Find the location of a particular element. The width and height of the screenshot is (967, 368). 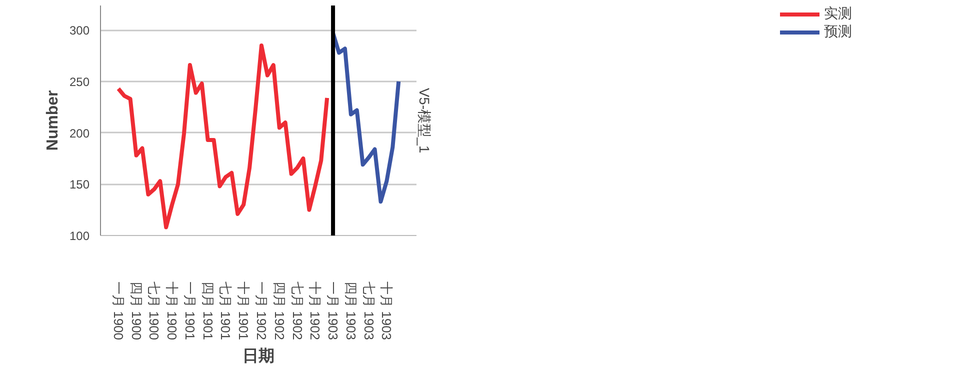

x-tick-label: 十月 1903 is located at coordinates (386, 311).